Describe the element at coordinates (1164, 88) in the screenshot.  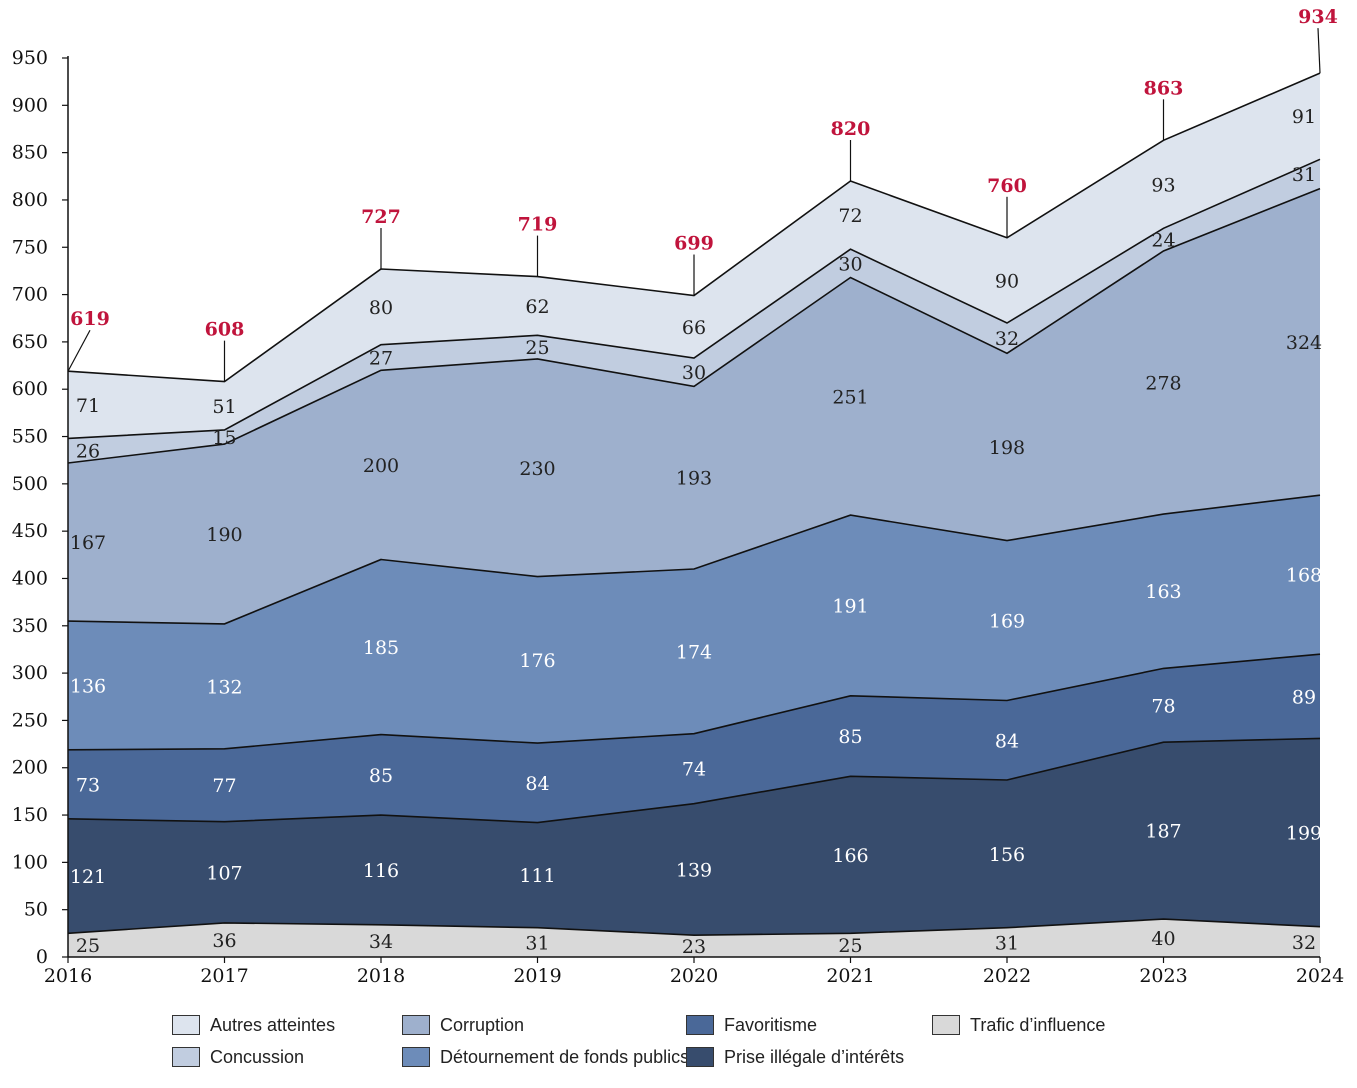
I see `total-label: 863` at that location.